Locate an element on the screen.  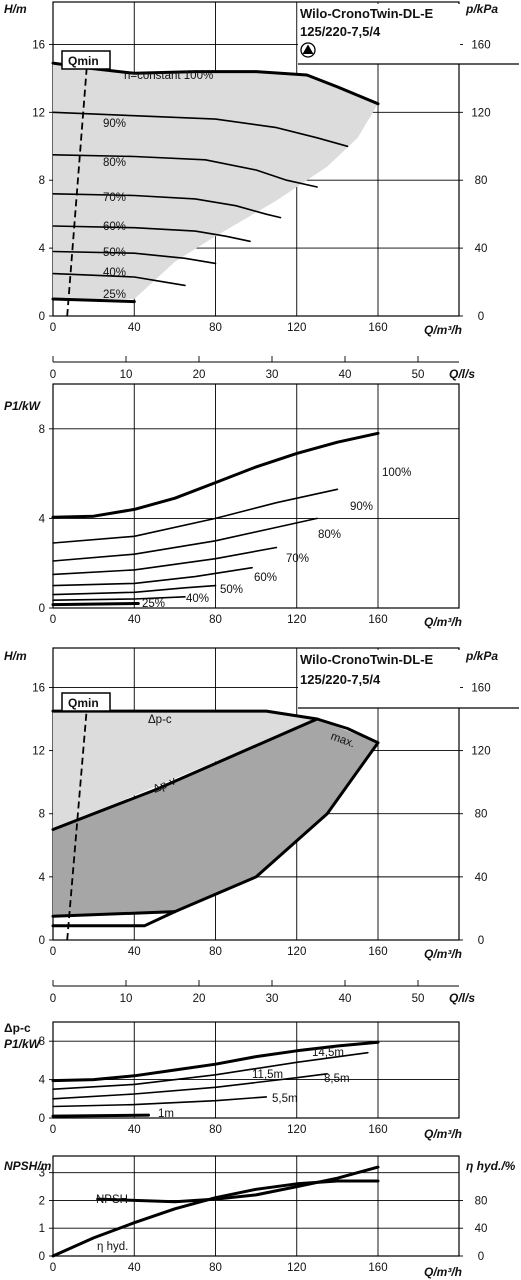
y-tick-label: 3 is located at coordinates (42, 1174).